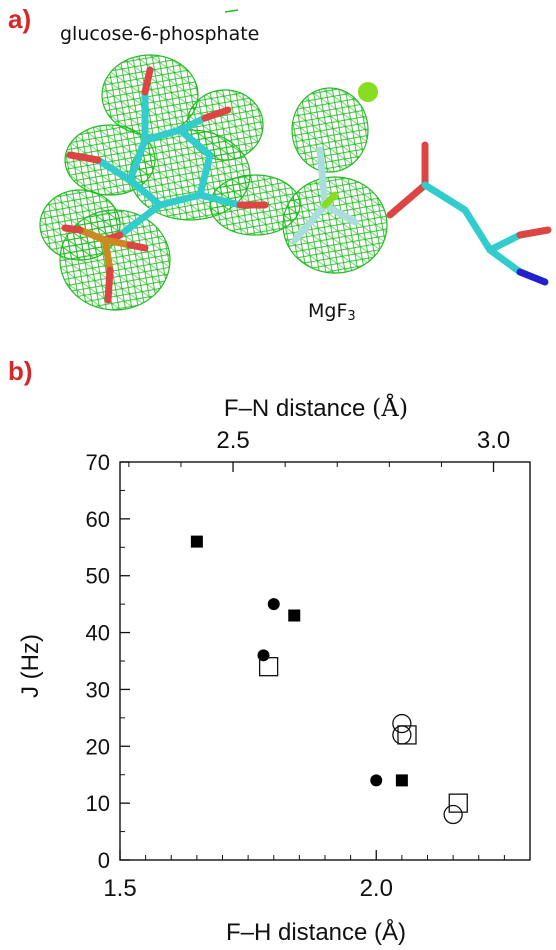 Image resolution: width=556 pixels, height=950 pixels. I want to click on x2-tick-label: 2.5, so click(232, 440).